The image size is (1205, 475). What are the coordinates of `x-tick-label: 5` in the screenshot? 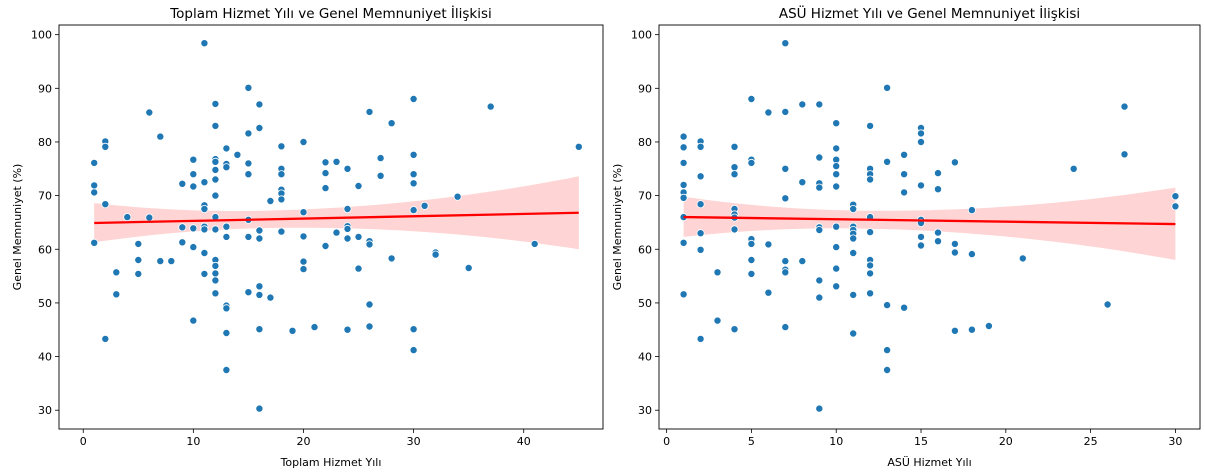 It's located at (751, 441).